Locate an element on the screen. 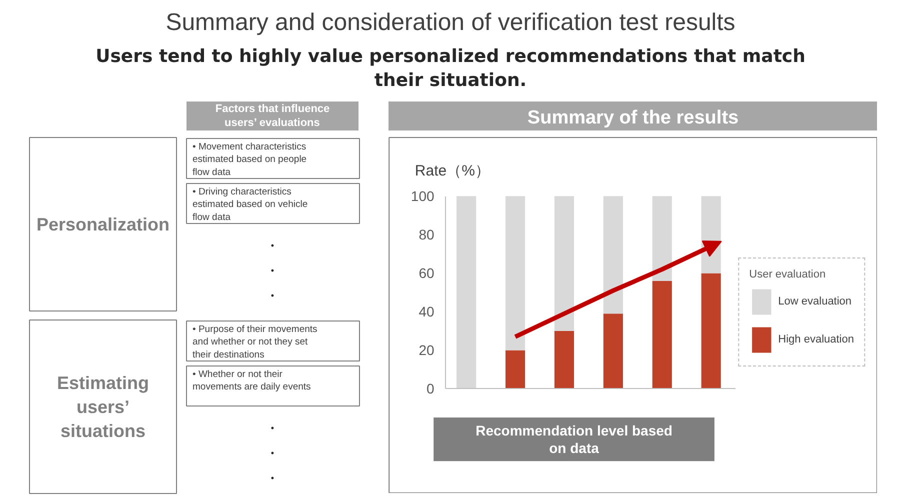  y-tick-label: 80 is located at coordinates (426, 234).